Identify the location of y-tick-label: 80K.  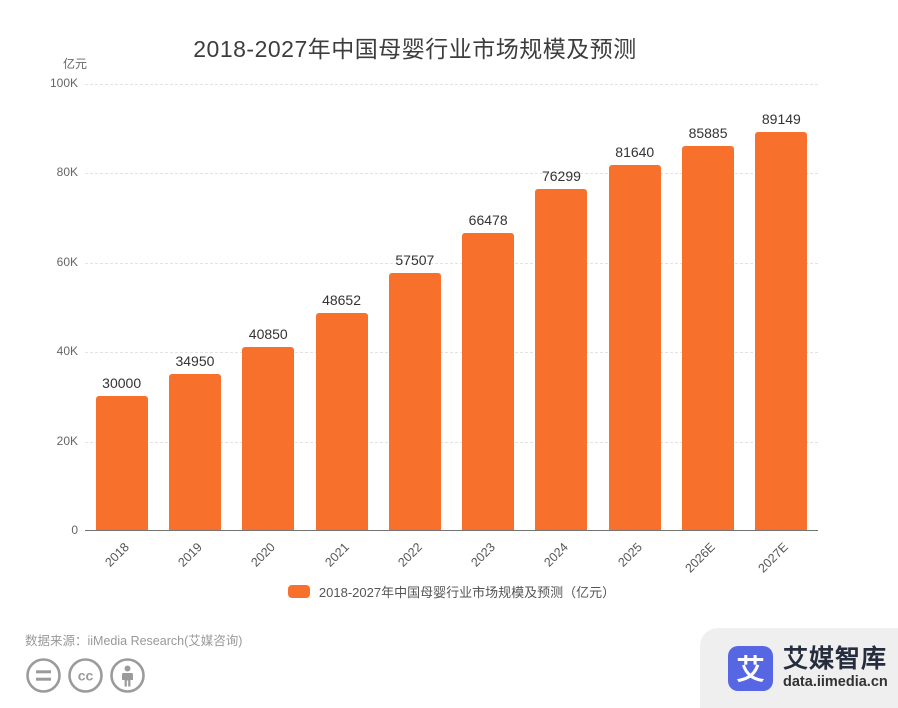
(67, 172).